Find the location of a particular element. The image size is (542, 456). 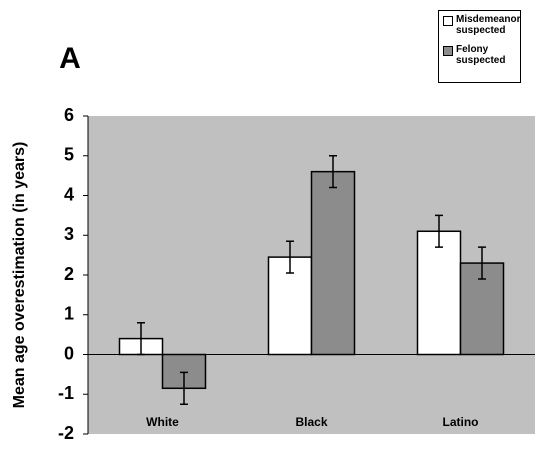

legend-item: Misdemeanor suspected is located at coordinates (481, 25).